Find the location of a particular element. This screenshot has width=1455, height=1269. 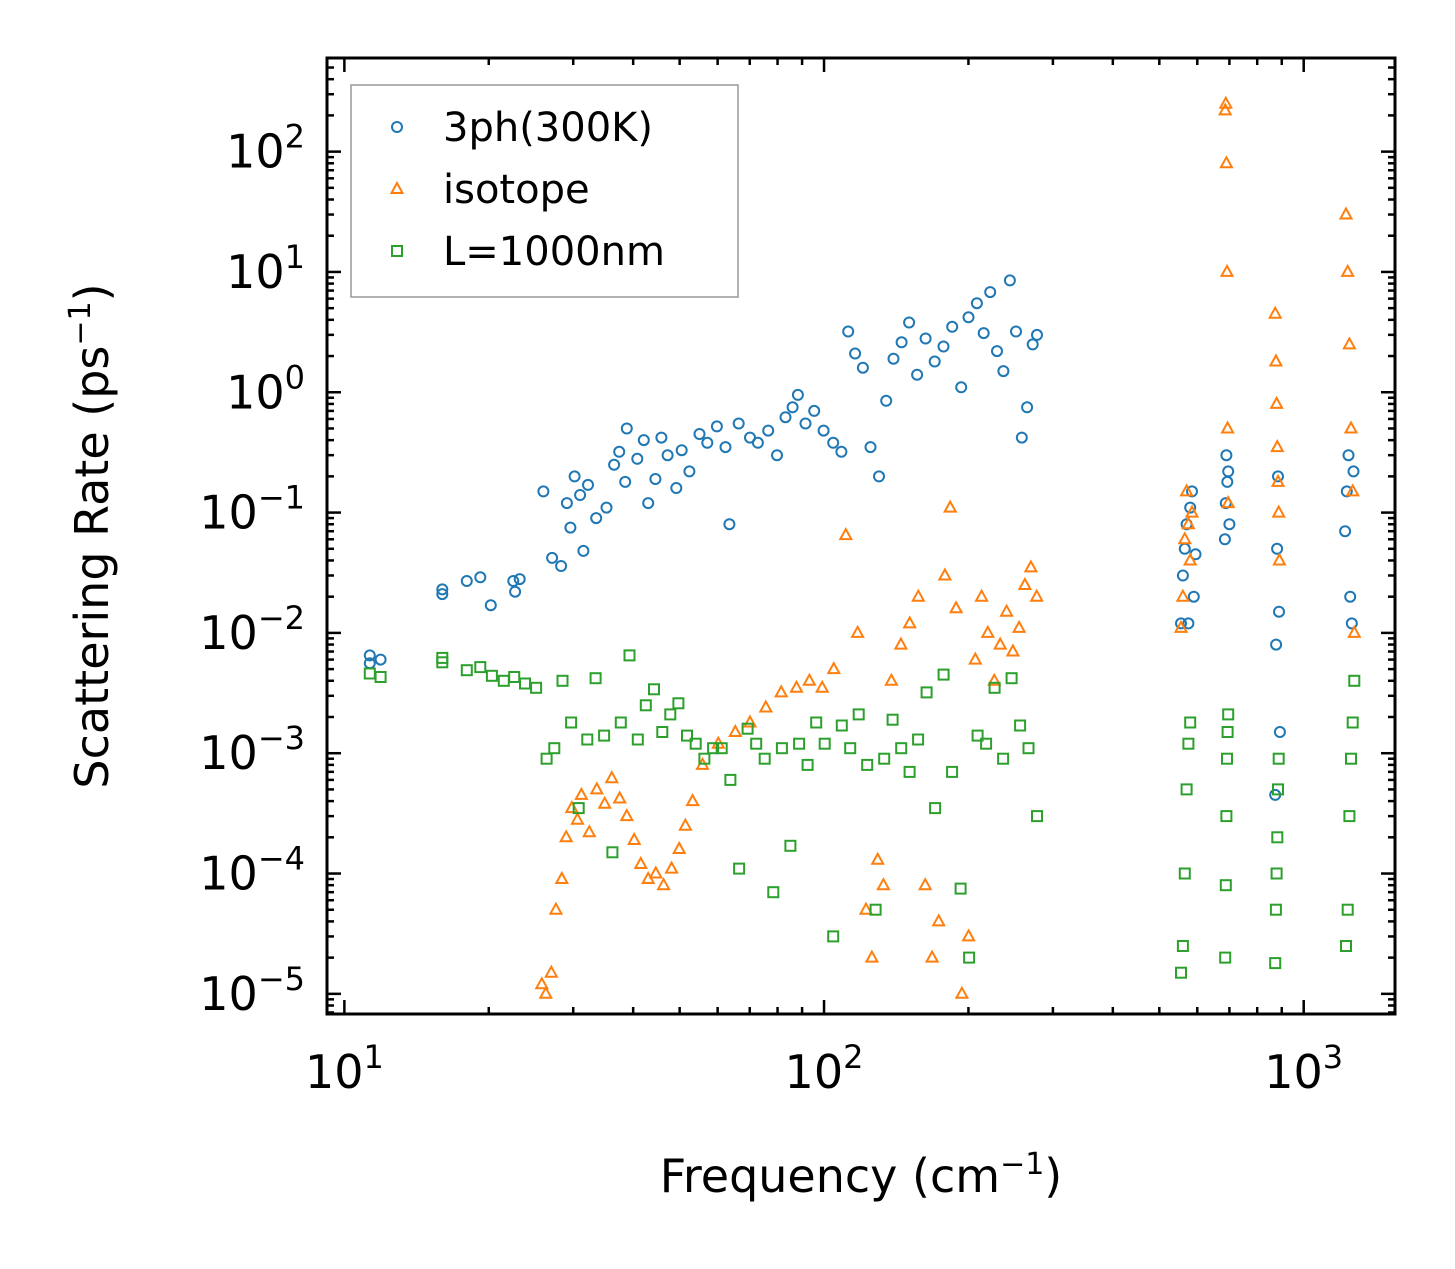

legend-label-isotope: isotope is located at coordinates (516, 190).